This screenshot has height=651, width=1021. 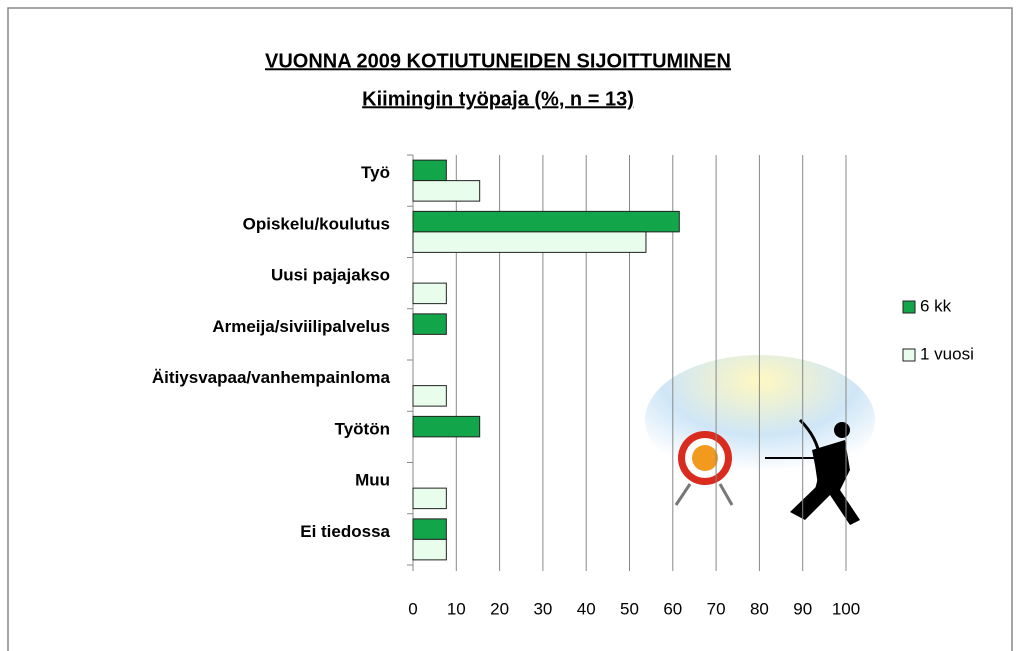 I want to click on archer-head, so click(x=842, y=430).